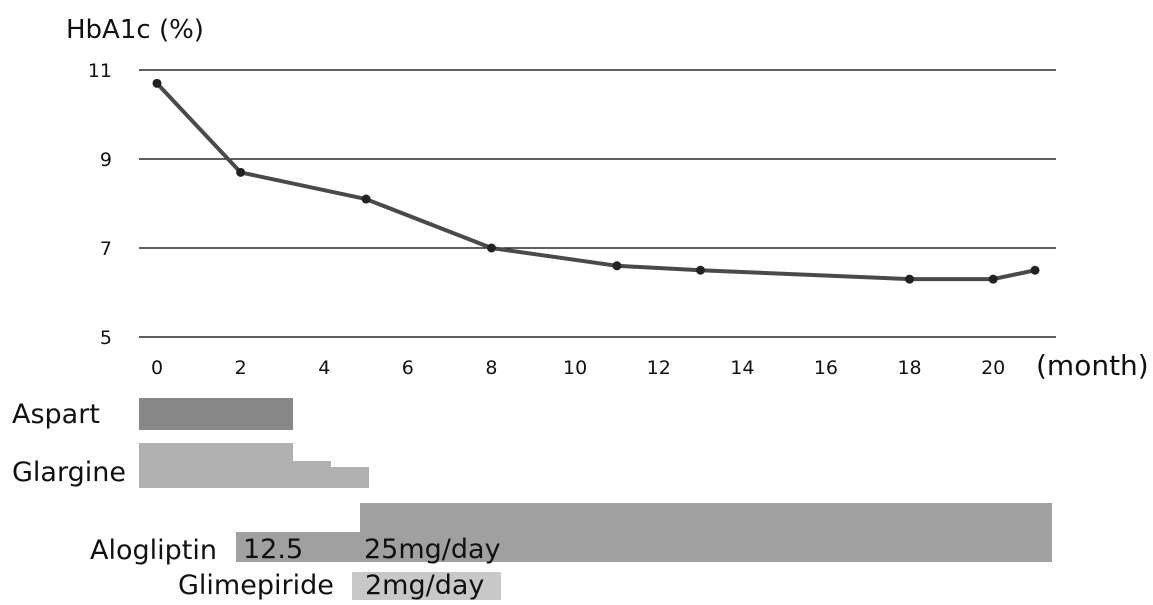 The image size is (1153, 605). Describe the element at coordinates (56, 414) in the screenshot. I see `aspart-label: Aspart` at that location.